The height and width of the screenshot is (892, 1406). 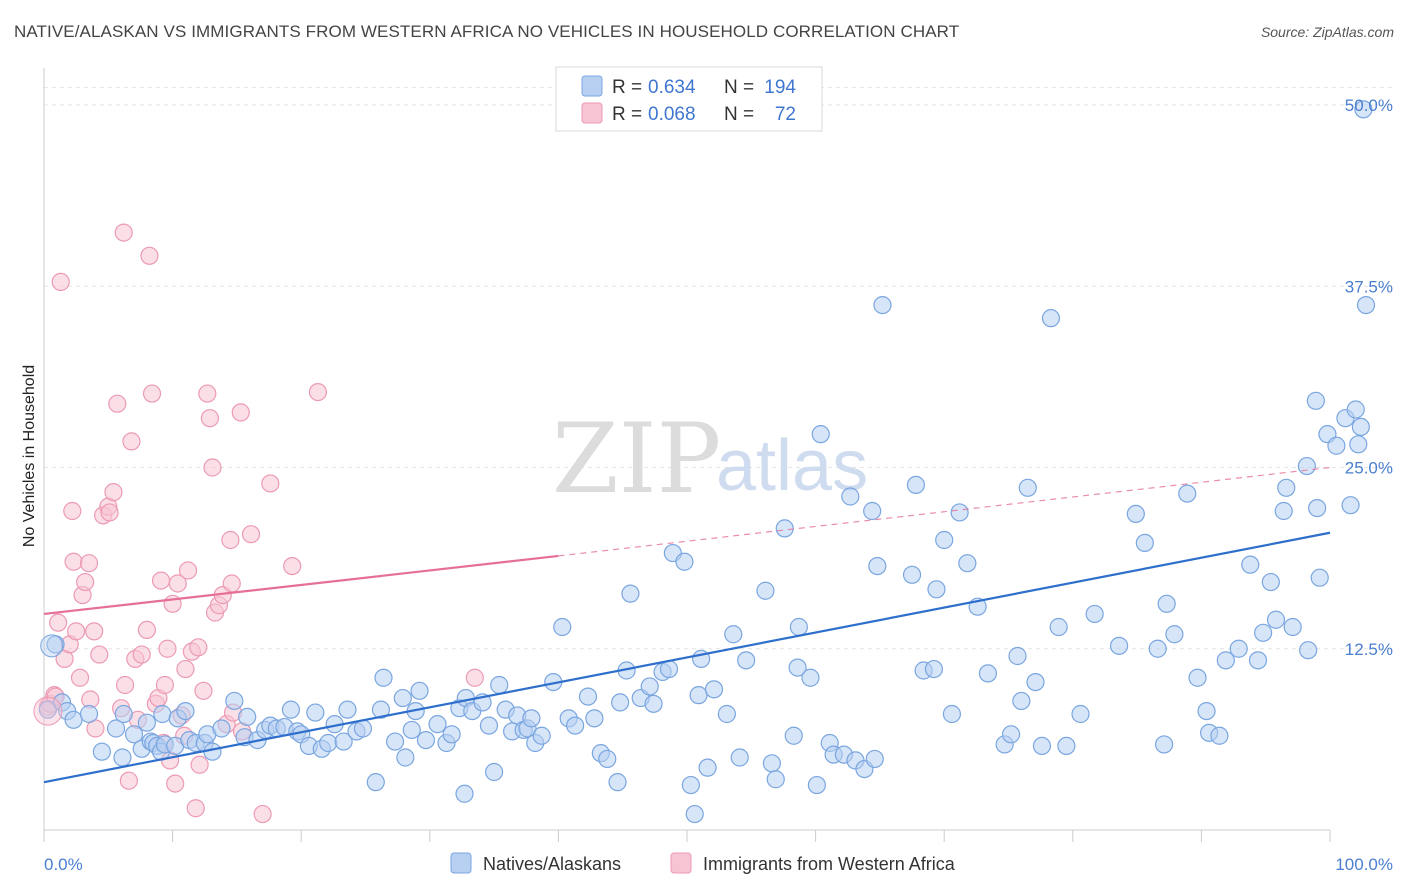 What do you see at coordinates (785, 114) in the screenshot?
I see `legend-n-value: 72` at bounding box center [785, 114].